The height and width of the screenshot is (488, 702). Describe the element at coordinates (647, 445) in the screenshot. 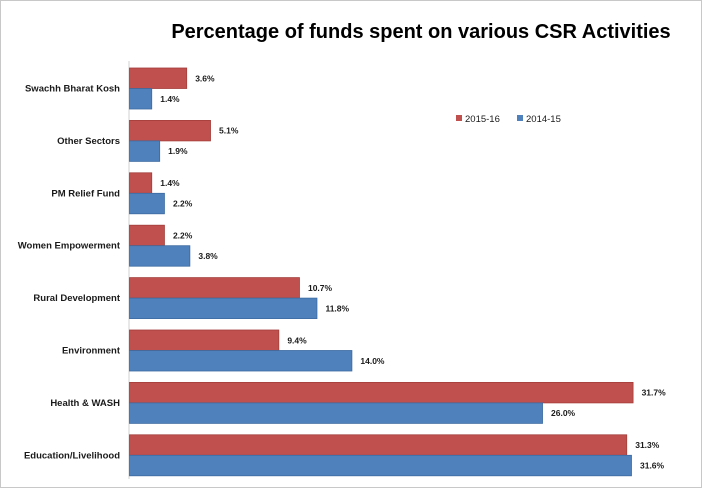

I see `data-label: 31.3%` at that location.